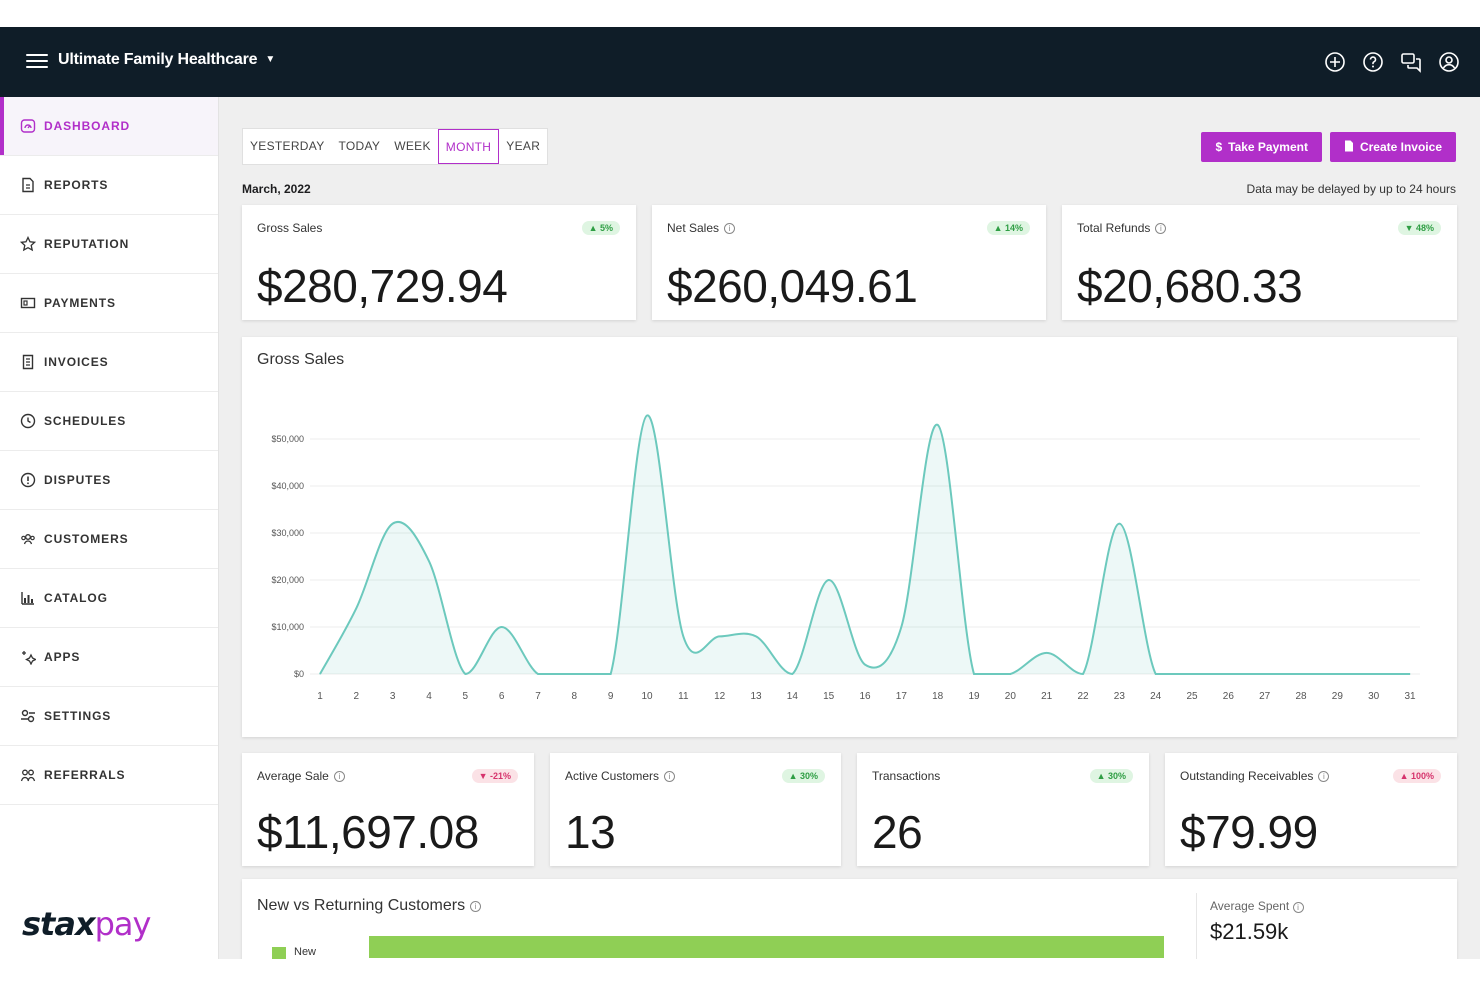  I want to click on x-tick-label: 23, so click(1120, 696).